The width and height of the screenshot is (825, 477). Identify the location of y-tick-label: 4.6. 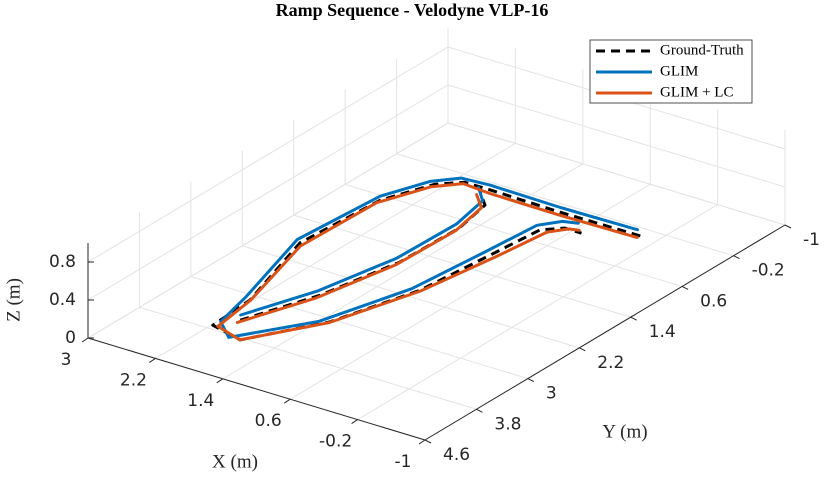
(456, 455).